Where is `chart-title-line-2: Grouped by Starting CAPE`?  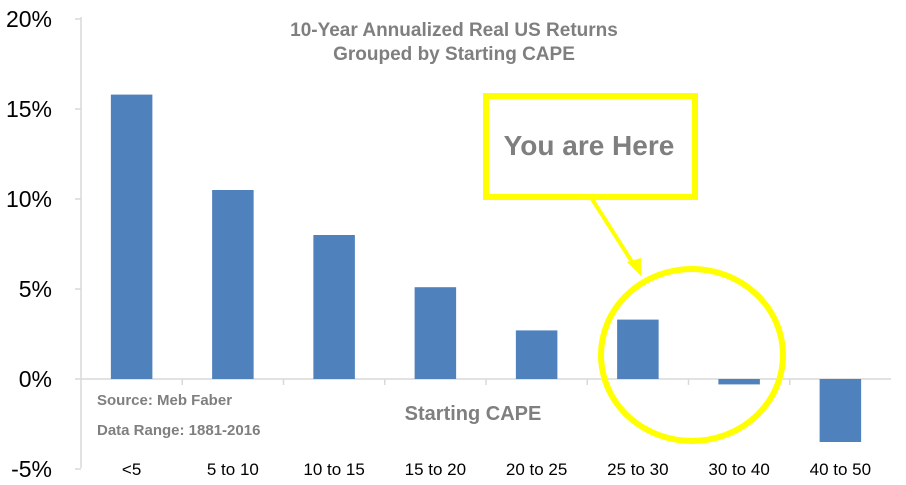
chart-title-line-2: Grouped by Starting CAPE is located at coordinates (454, 54).